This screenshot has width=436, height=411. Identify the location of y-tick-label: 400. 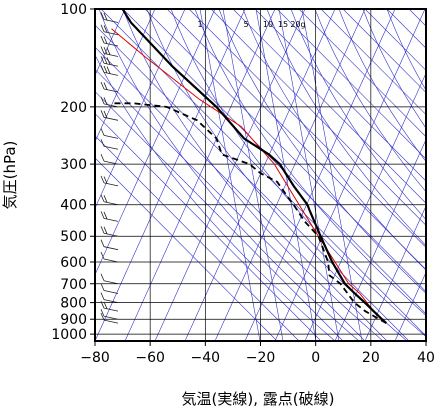
(73, 206).